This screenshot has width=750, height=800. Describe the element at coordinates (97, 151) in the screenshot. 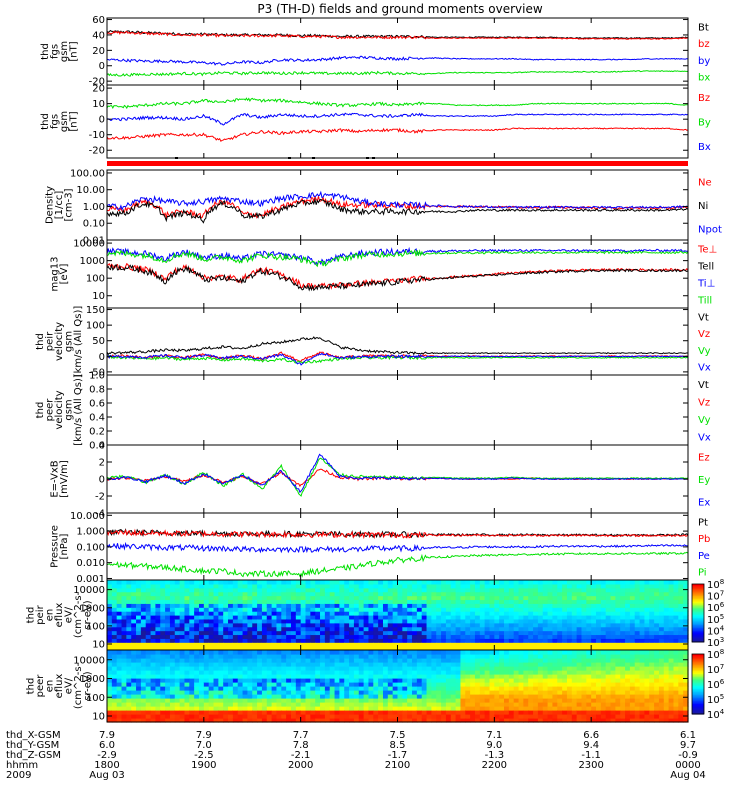

I see `y-tick-label: -20` at that location.